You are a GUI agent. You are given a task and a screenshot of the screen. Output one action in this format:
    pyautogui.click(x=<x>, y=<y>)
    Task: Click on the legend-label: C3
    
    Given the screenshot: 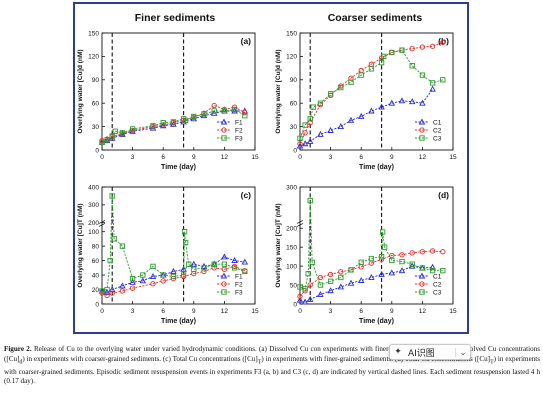 What is the action you would take?
    pyautogui.click(x=437, y=292)
    